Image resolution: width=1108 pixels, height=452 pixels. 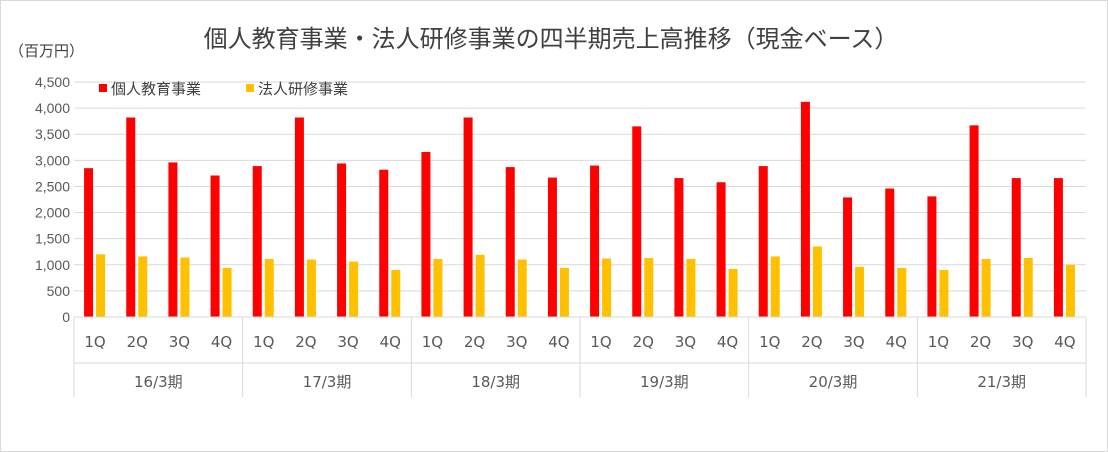 I want to click on group-label: 21/3期, so click(x=1001, y=382).